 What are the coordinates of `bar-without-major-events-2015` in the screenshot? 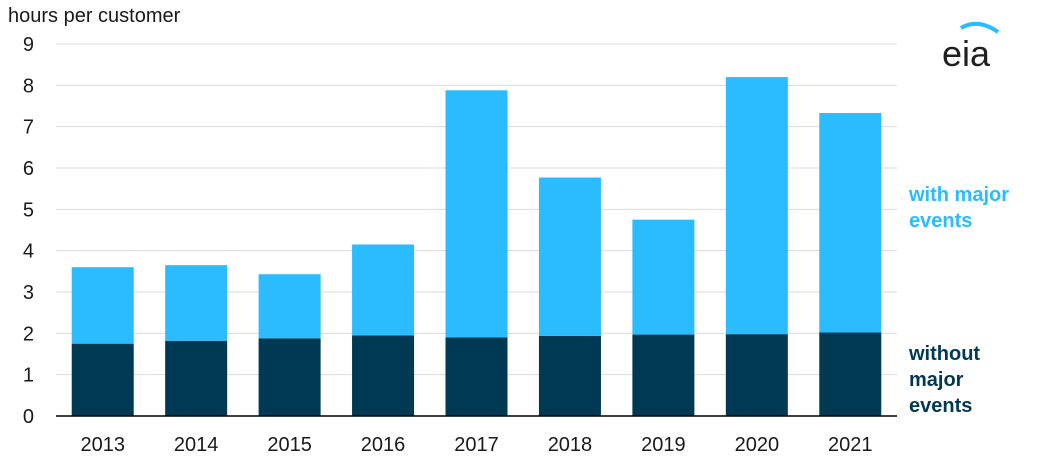 It's located at (289, 377).